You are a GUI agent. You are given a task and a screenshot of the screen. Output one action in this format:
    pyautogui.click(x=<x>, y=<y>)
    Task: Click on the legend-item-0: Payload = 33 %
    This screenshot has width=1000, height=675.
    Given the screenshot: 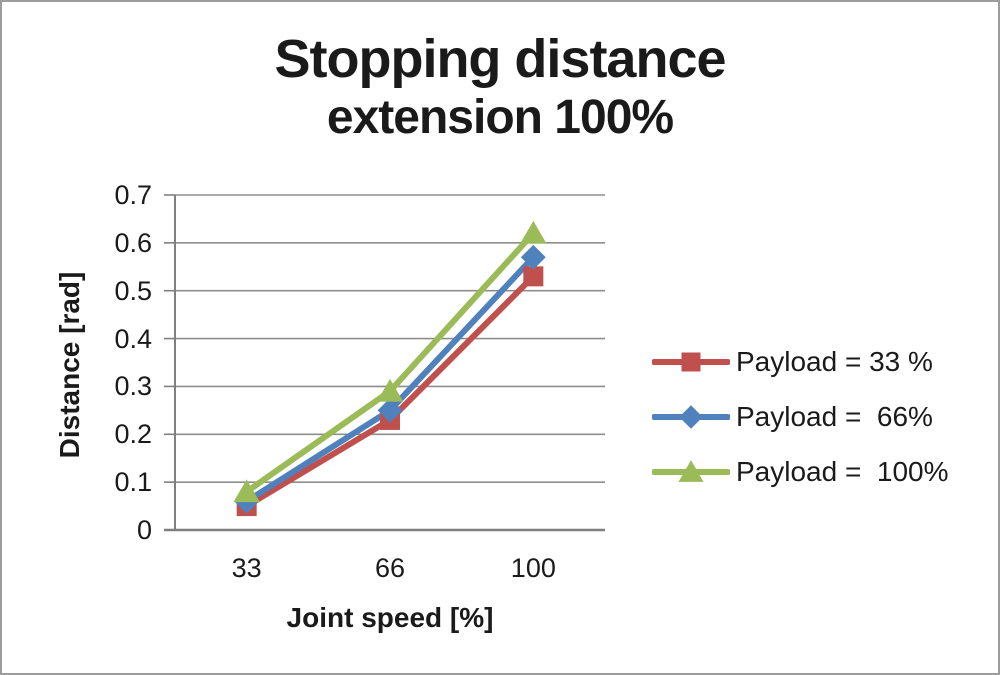 What is the action you would take?
    pyautogui.click(x=800, y=362)
    